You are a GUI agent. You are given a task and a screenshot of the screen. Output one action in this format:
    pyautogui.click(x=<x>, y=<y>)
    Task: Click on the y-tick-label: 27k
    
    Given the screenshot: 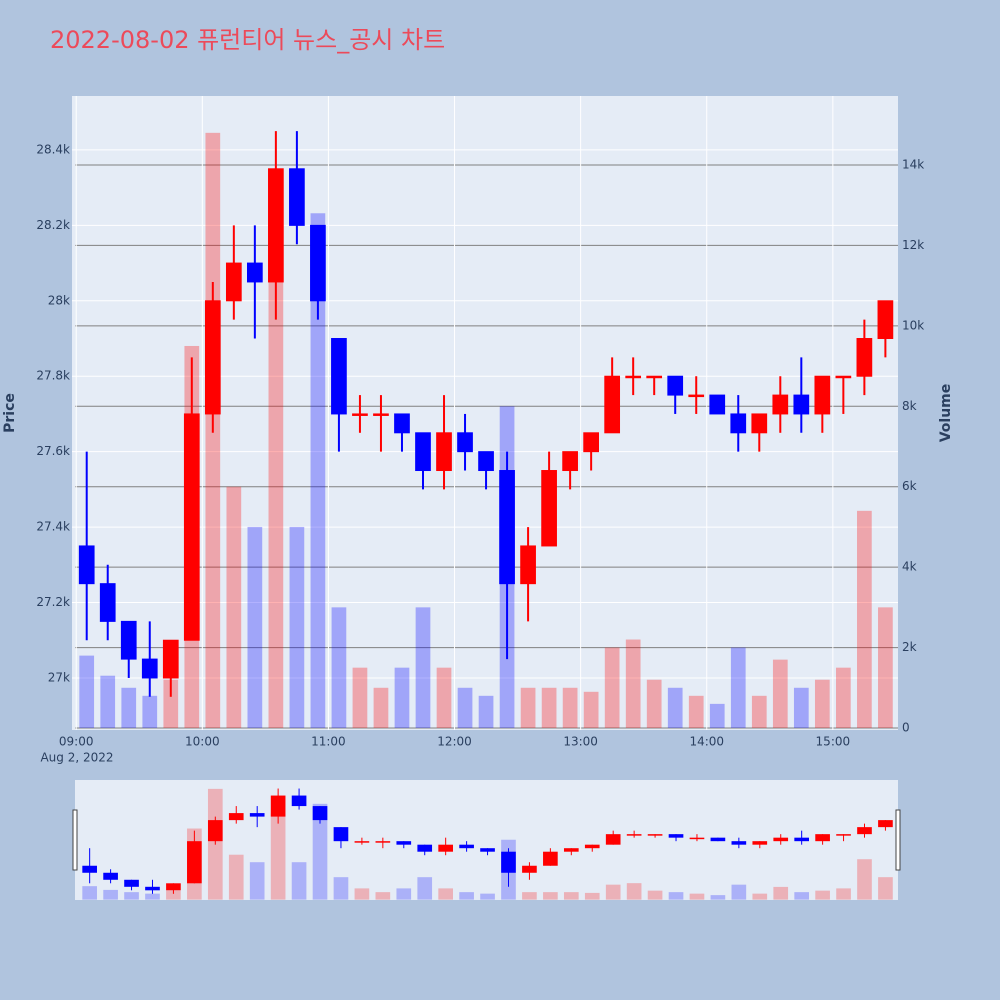 What is the action you would take?
    pyautogui.click(x=59, y=677)
    